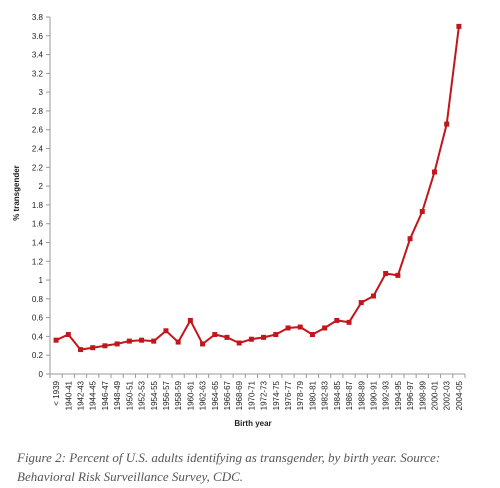 Image resolution: width=500 pixels, height=488 pixels. What do you see at coordinates (38, 111) in the screenshot?
I see `y-tick-label: 2.8` at bounding box center [38, 111].